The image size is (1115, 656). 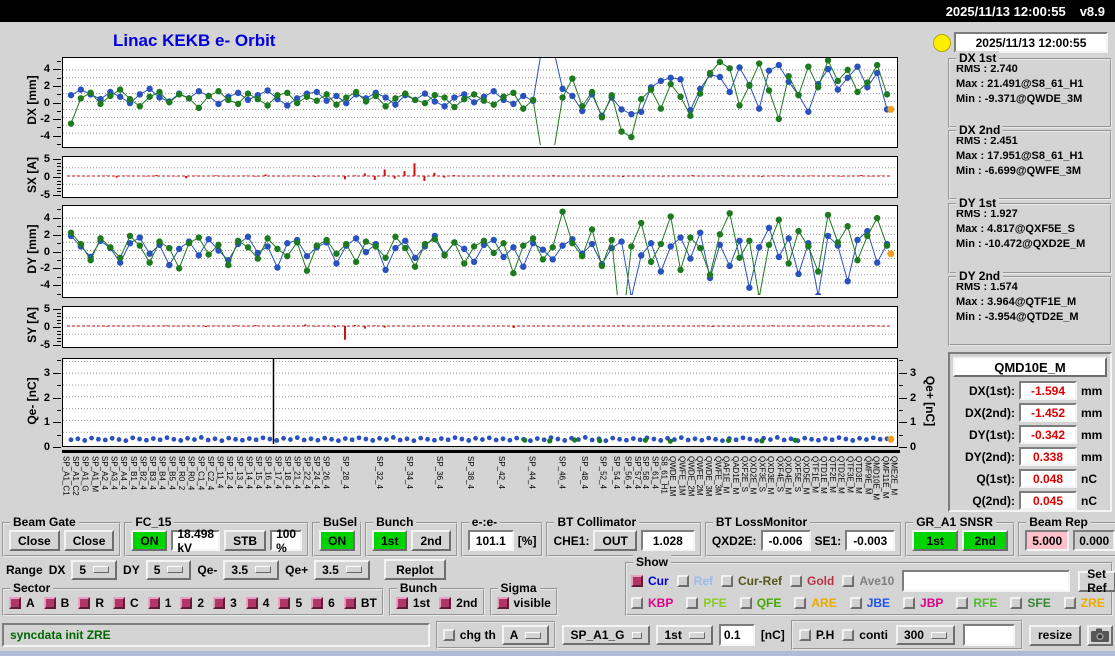 I want to click on sector-checkbox-r: R, so click(x=91, y=603).